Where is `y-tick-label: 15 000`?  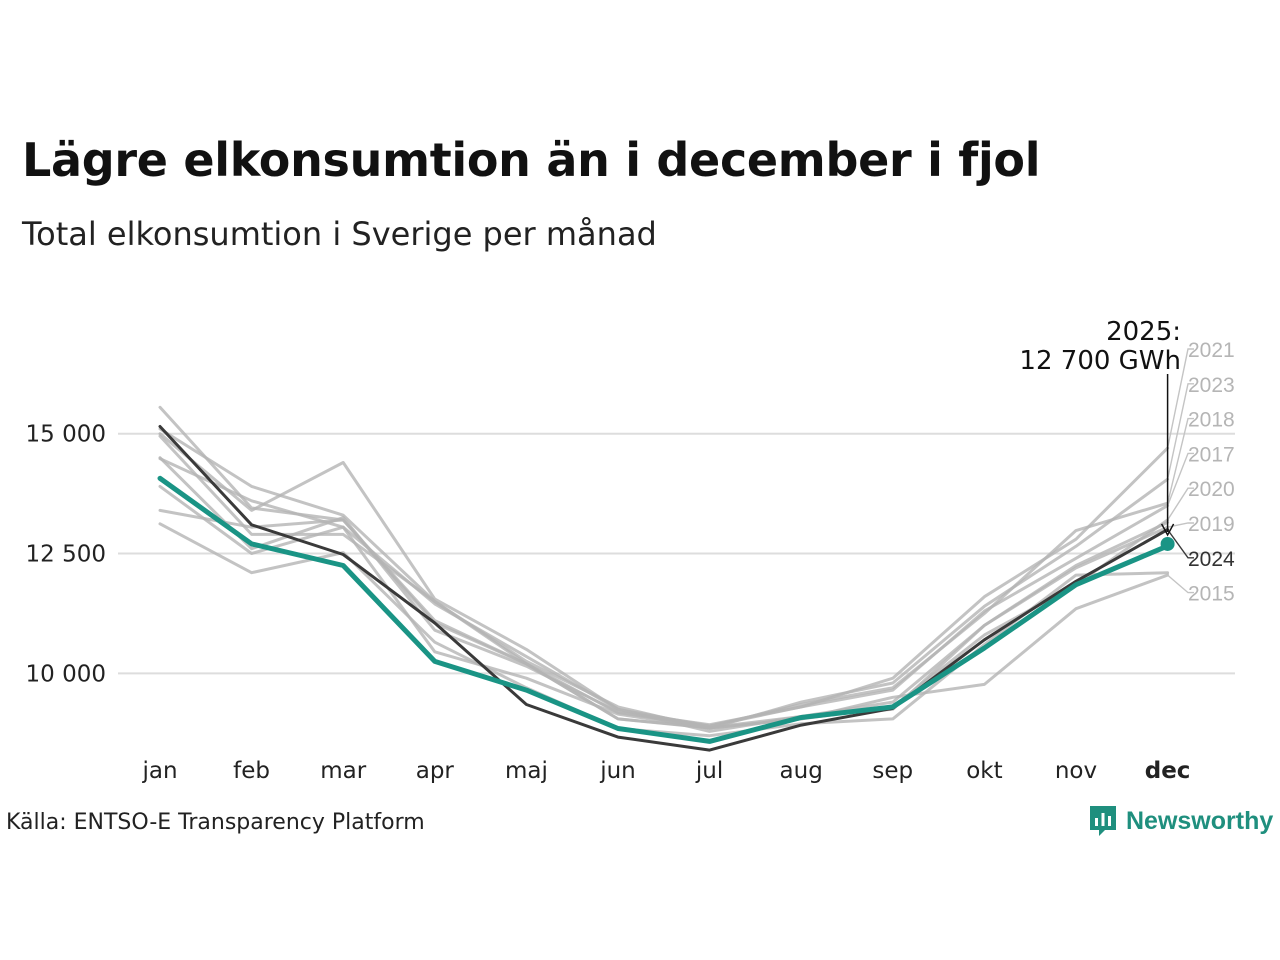 y-tick-label: 15 000 is located at coordinates (66, 435).